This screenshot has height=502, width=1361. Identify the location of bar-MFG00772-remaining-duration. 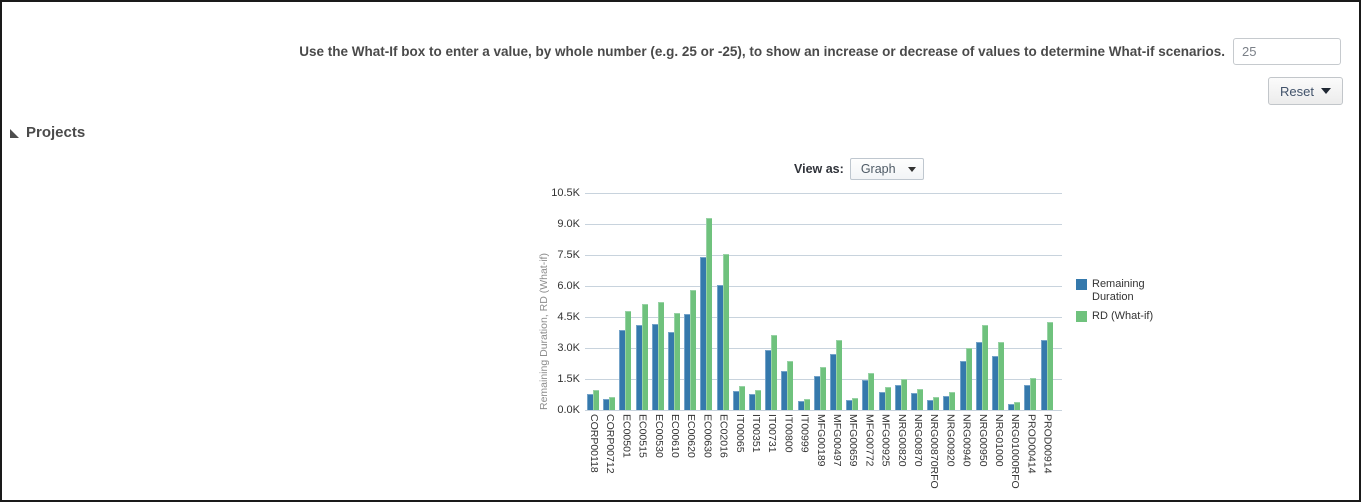
(865, 395).